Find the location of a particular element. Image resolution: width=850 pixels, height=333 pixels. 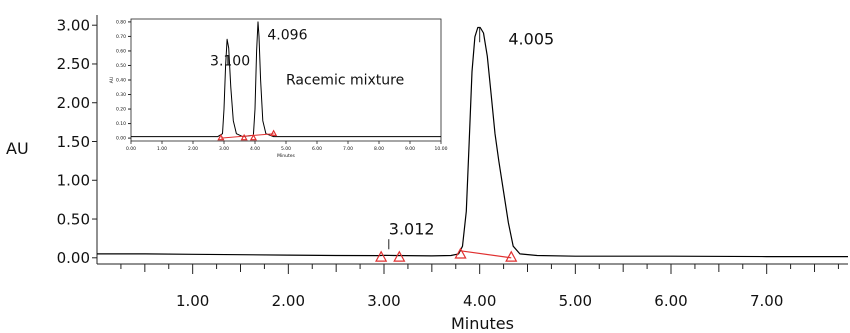

peak-label: Racemic mixture is located at coordinates (345, 80).